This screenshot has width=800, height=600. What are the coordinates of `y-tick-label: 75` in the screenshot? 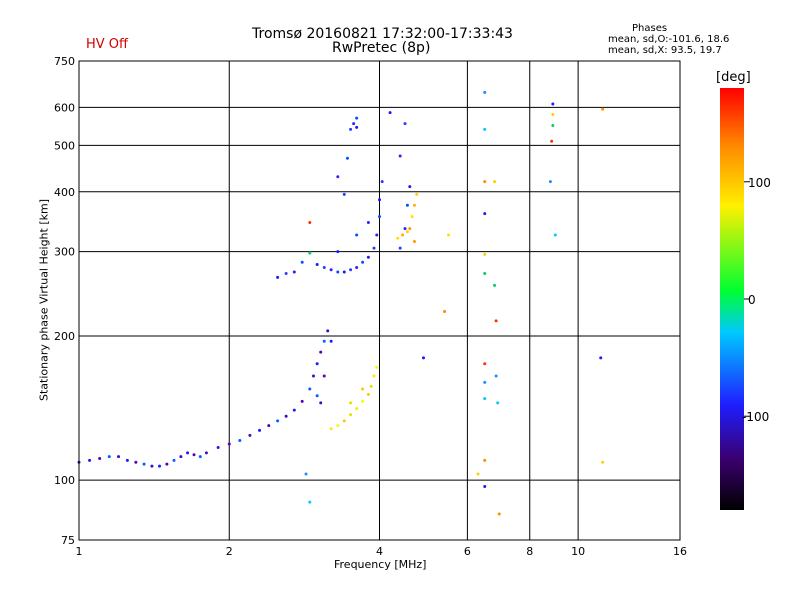 It's located at (68, 540).